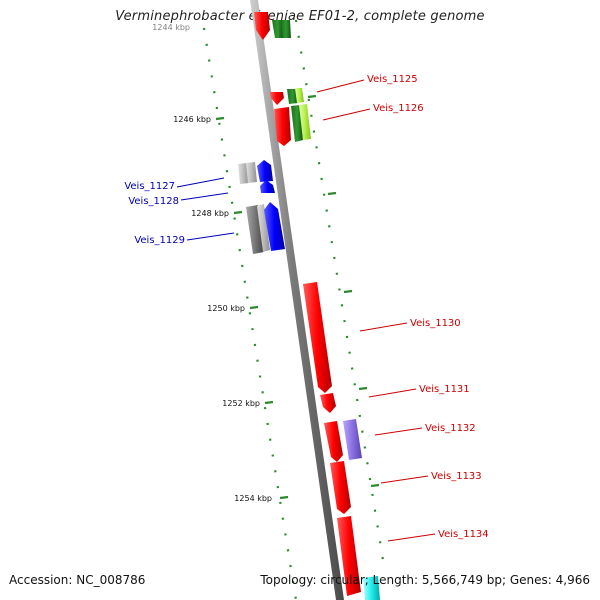  I want to click on scale-label: 1252 kbp, so click(241, 403).